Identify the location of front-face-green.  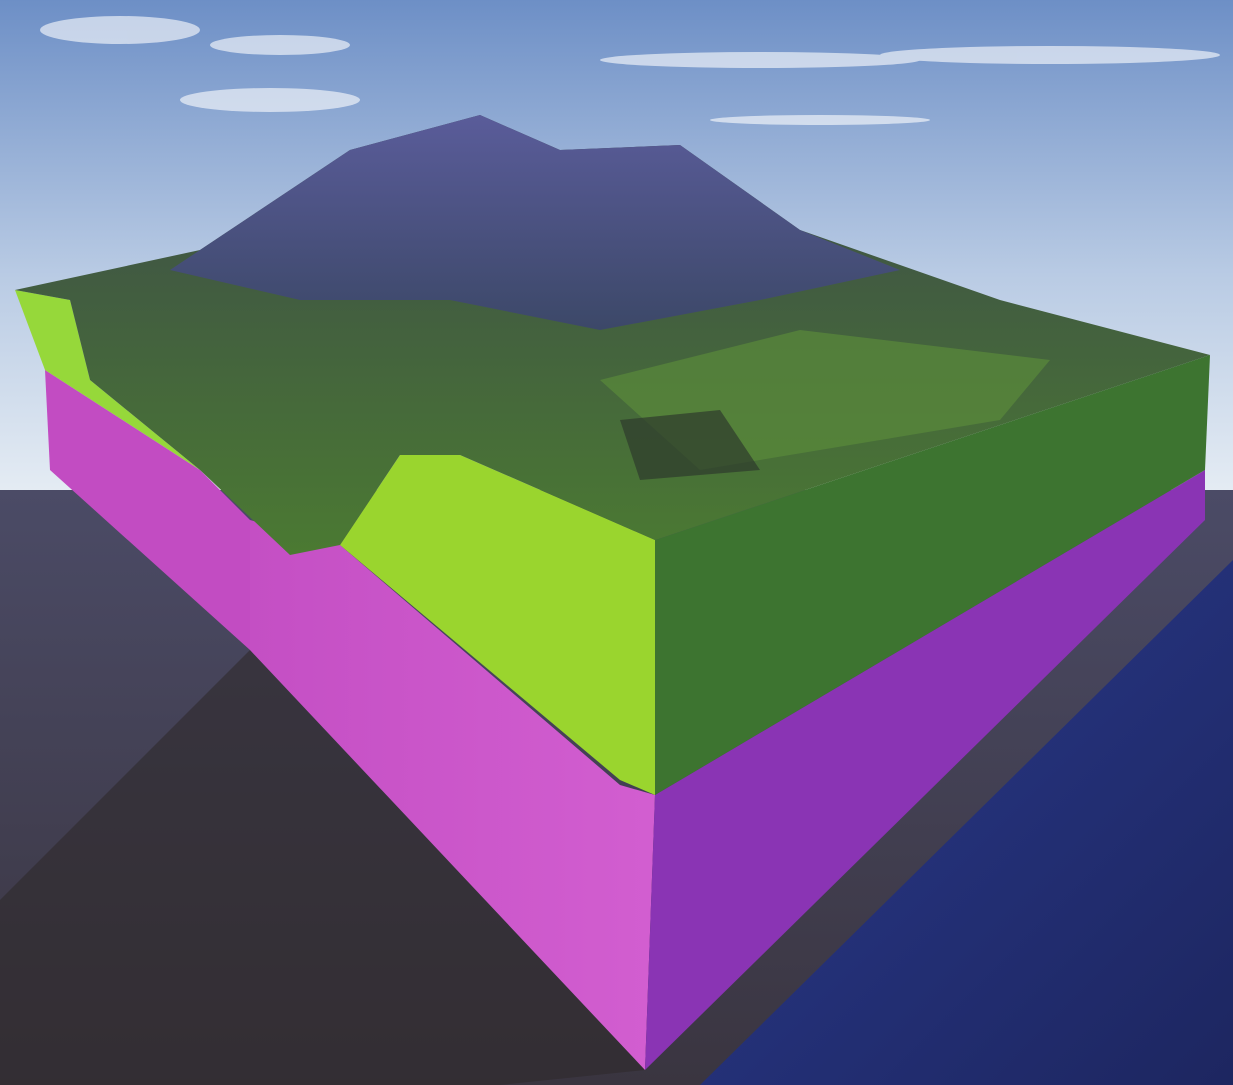
(497, 625).